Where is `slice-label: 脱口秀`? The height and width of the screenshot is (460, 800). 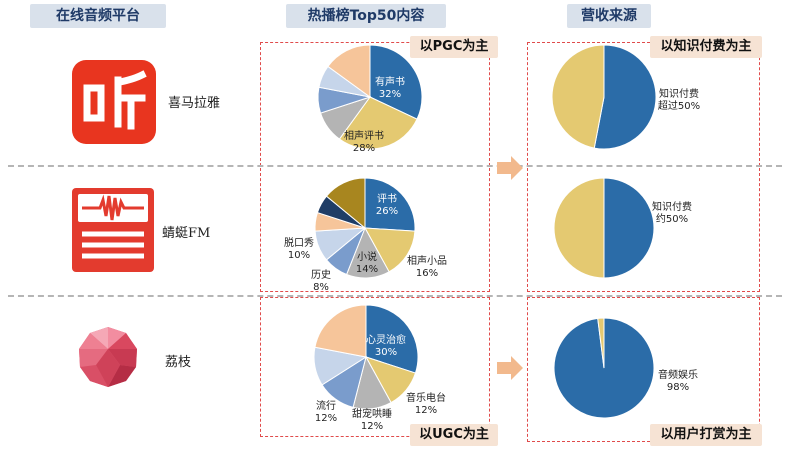
slice-label: 脱口秀 is located at coordinates (299, 242).